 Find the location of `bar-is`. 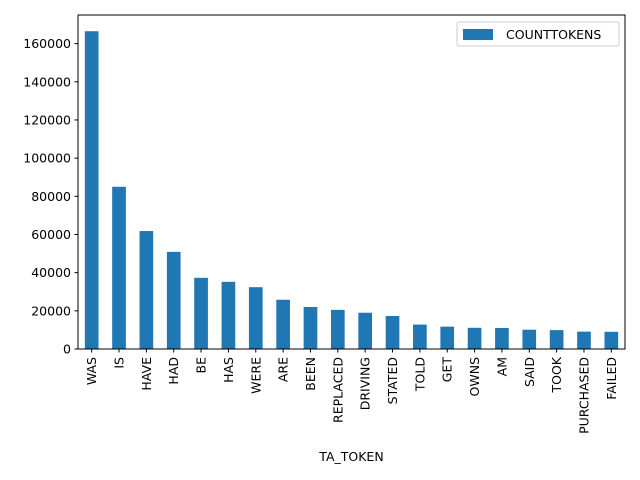

bar-is is located at coordinates (119, 267).